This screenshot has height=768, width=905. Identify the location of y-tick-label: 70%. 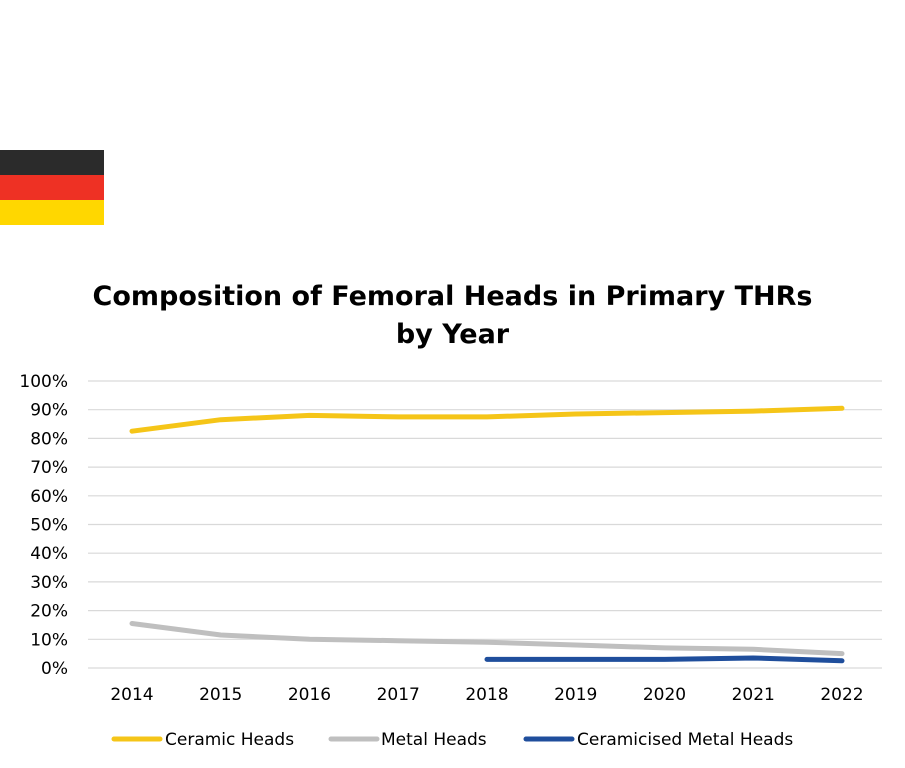
(49, 468).